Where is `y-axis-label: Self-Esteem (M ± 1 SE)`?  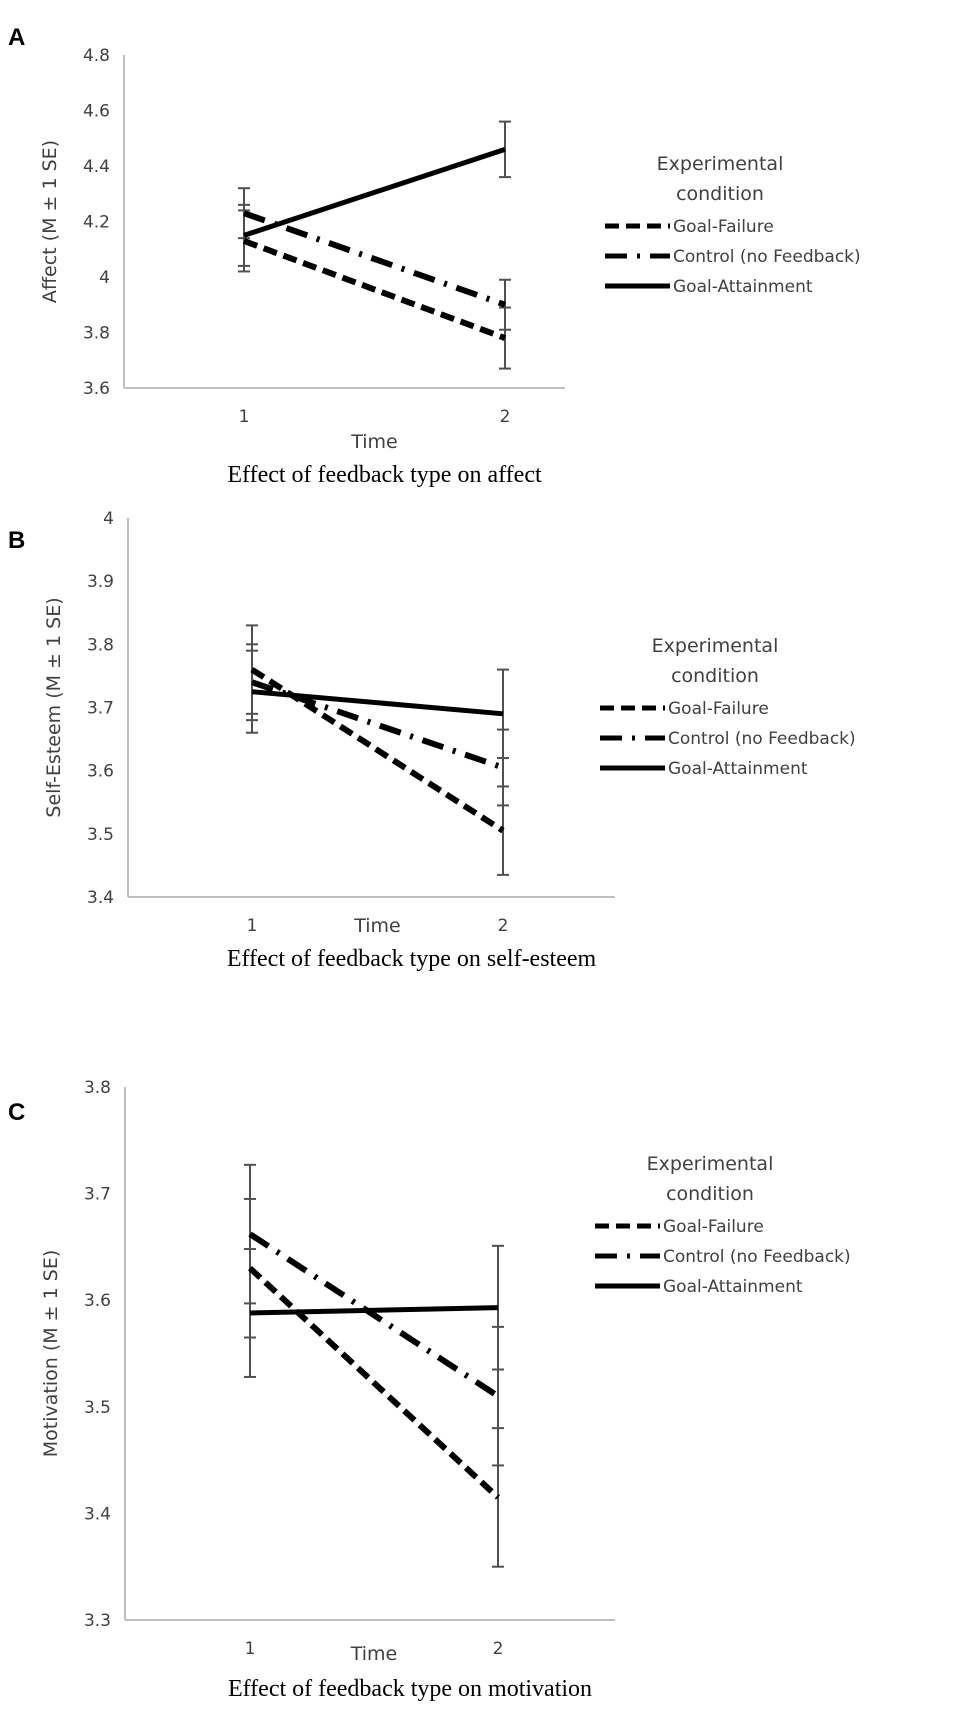 y-axis-label: Self-Esteem (M ± 1 SE) is located at coordinates (54, 707).